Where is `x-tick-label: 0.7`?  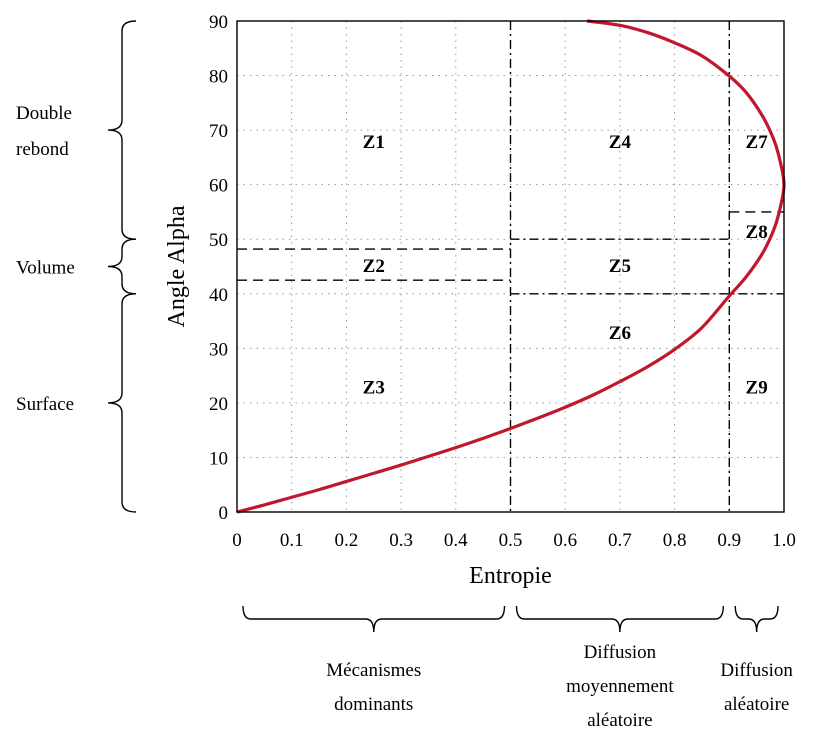 x-tick-label: 0.7 is located at coordinates (620, 540).